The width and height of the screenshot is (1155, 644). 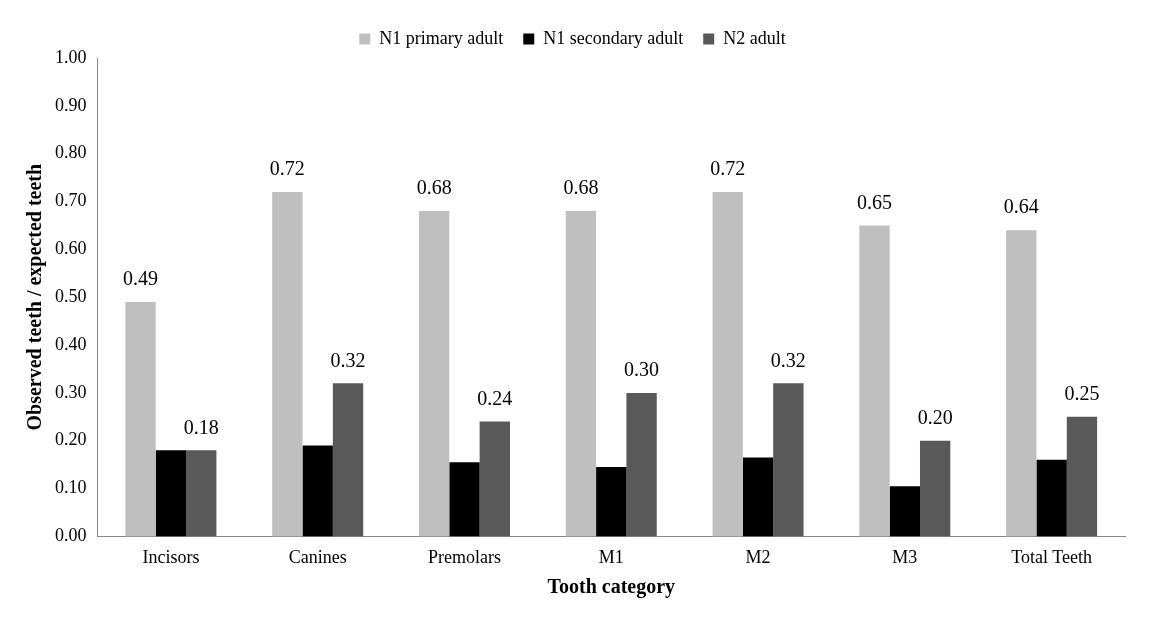 What do you see at coordinates (71, 104) in the screenshot?
I see `y-tick-label: 0.90` at bounding box center [71, 104].